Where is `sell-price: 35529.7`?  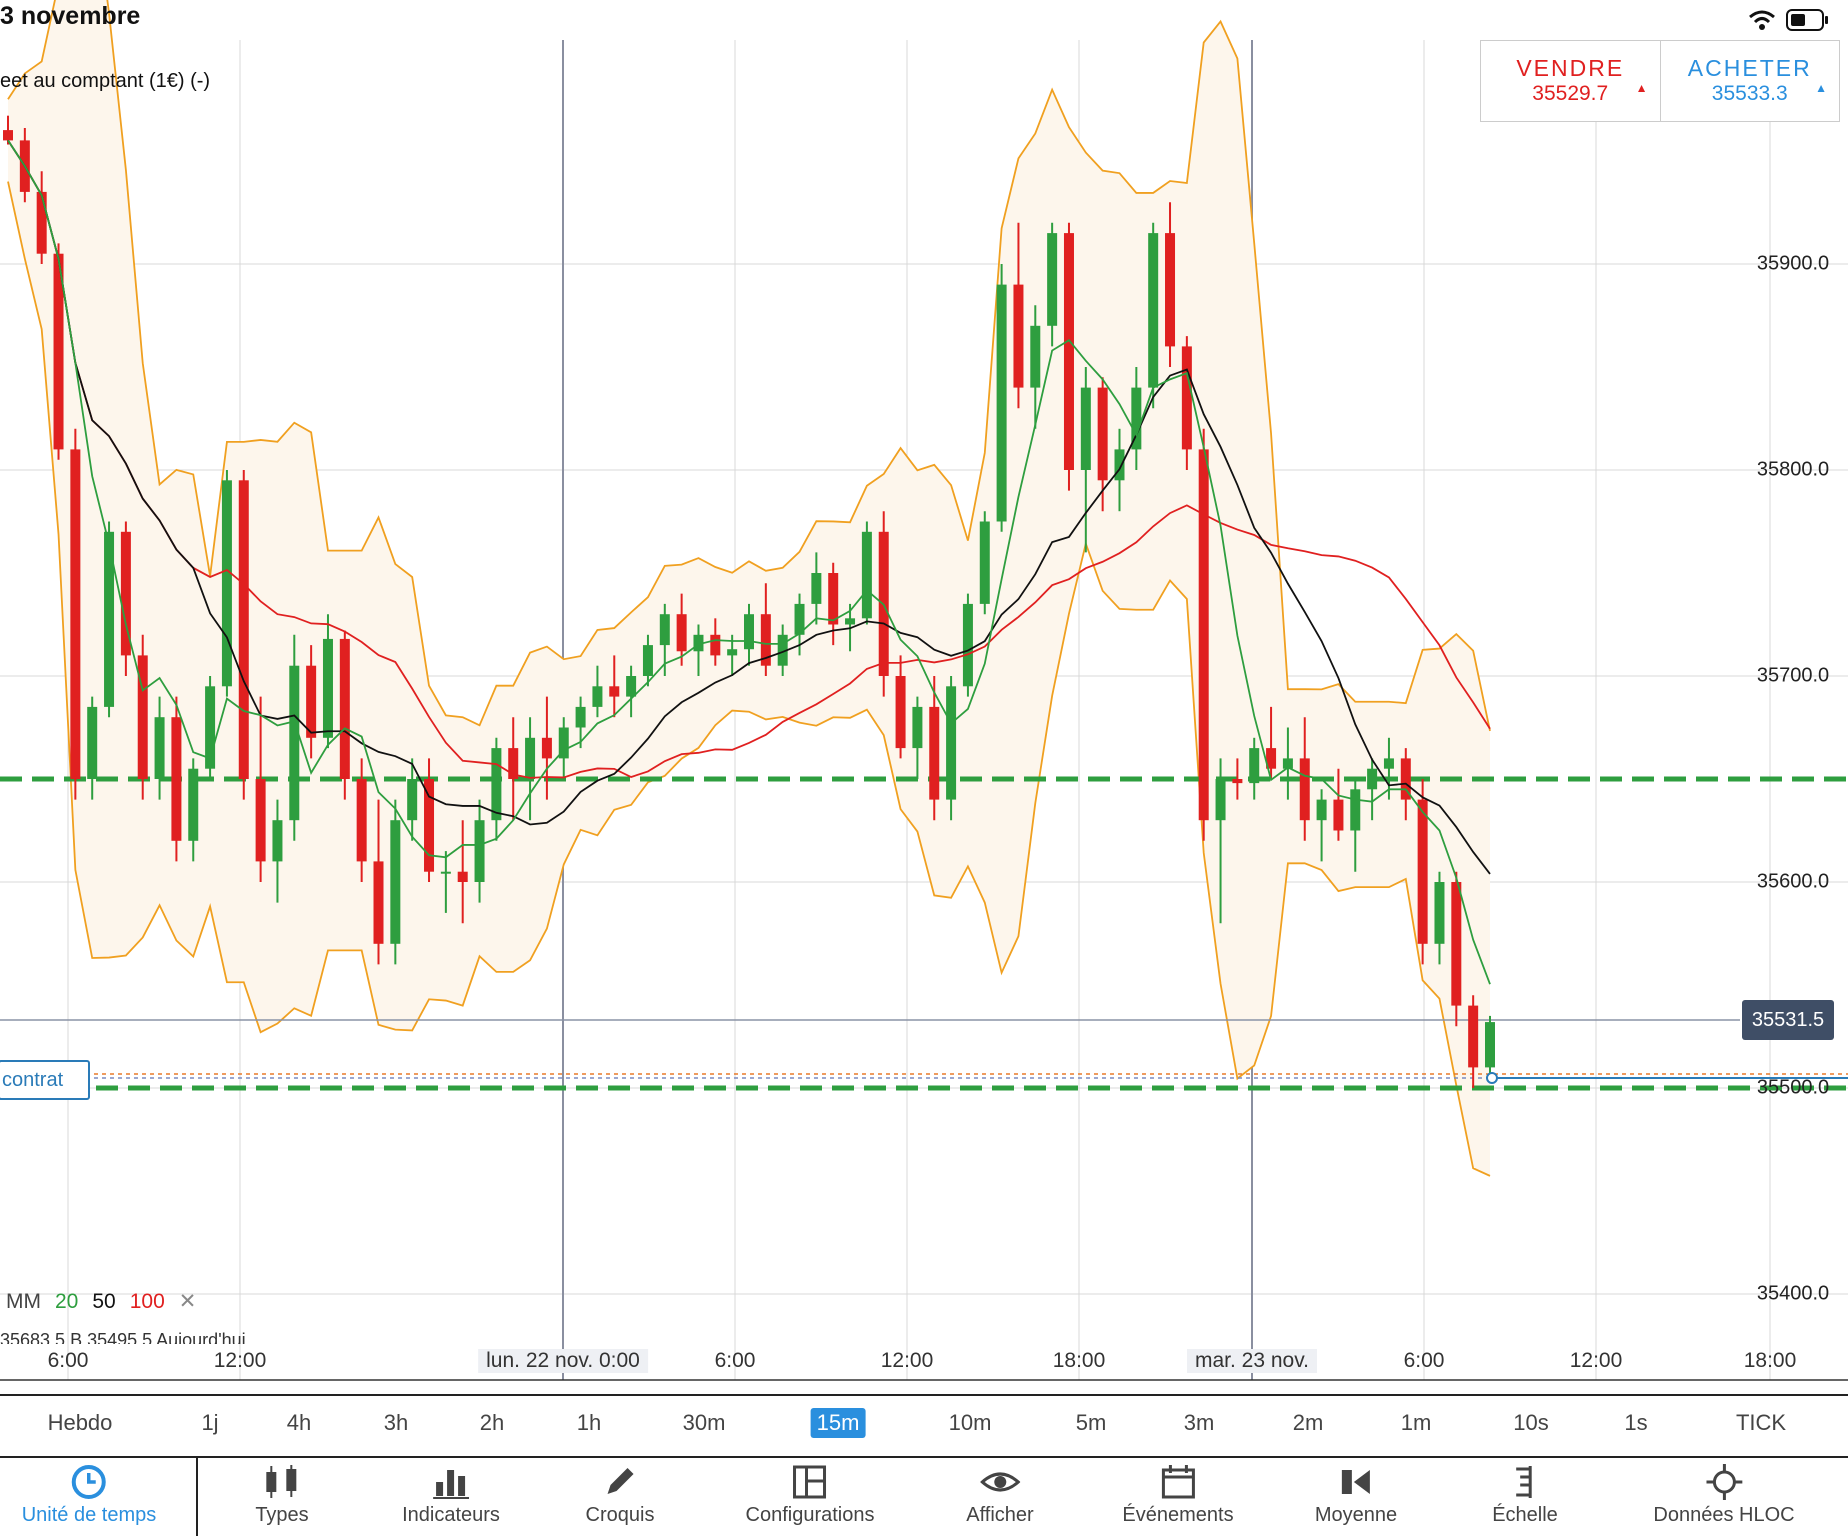 sell-price: 35529.7 is located at coordinates (1570, 93).